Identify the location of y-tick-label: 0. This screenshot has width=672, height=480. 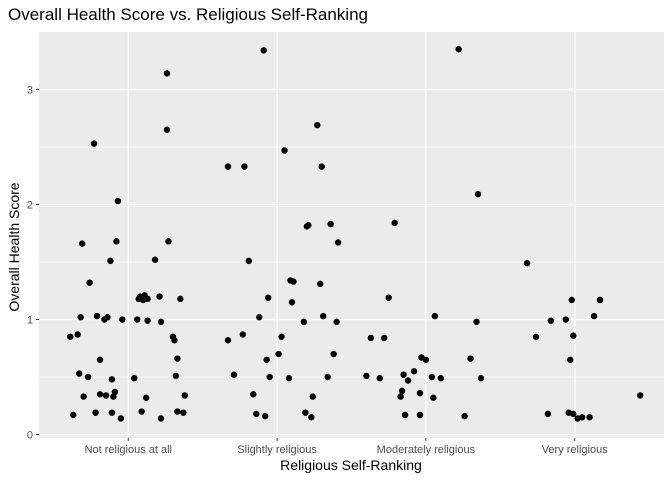
(30, 436).